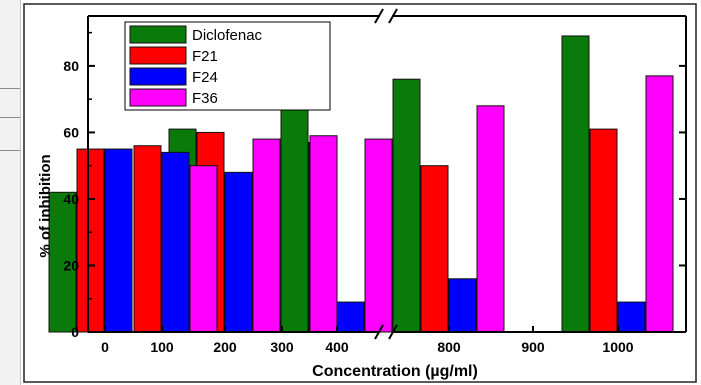 The height and width of the screenshot is (385, 701). Describe the element at coordinates (158, 97) in the screenshot. I see `legend-swatch-f36` at that location.